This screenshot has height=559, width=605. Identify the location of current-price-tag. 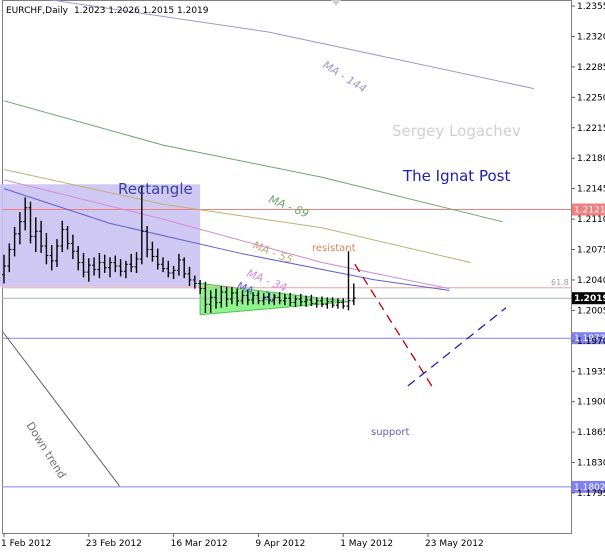
(588, 298).